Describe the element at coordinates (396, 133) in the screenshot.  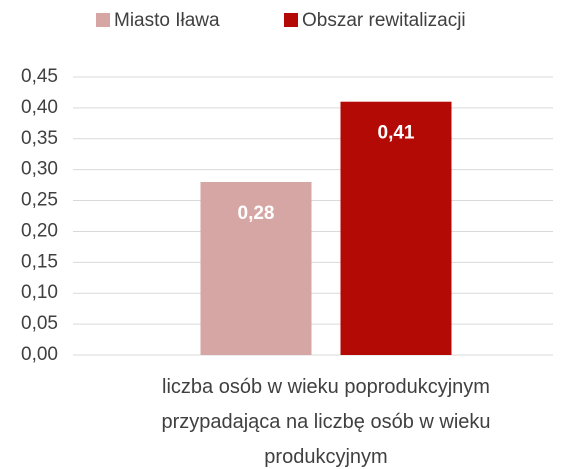
I see `value-label: 0,41` at that location.